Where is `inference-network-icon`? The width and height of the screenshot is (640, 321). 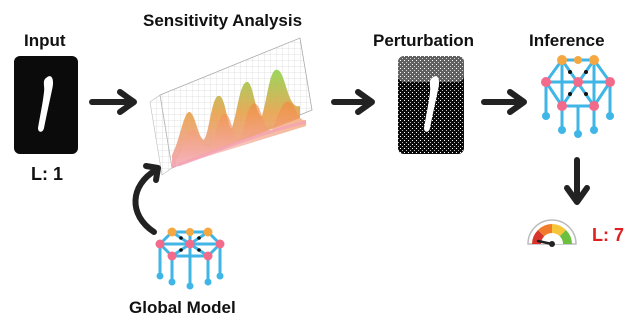 inference-network-icon is located at coordinates (578, 96).